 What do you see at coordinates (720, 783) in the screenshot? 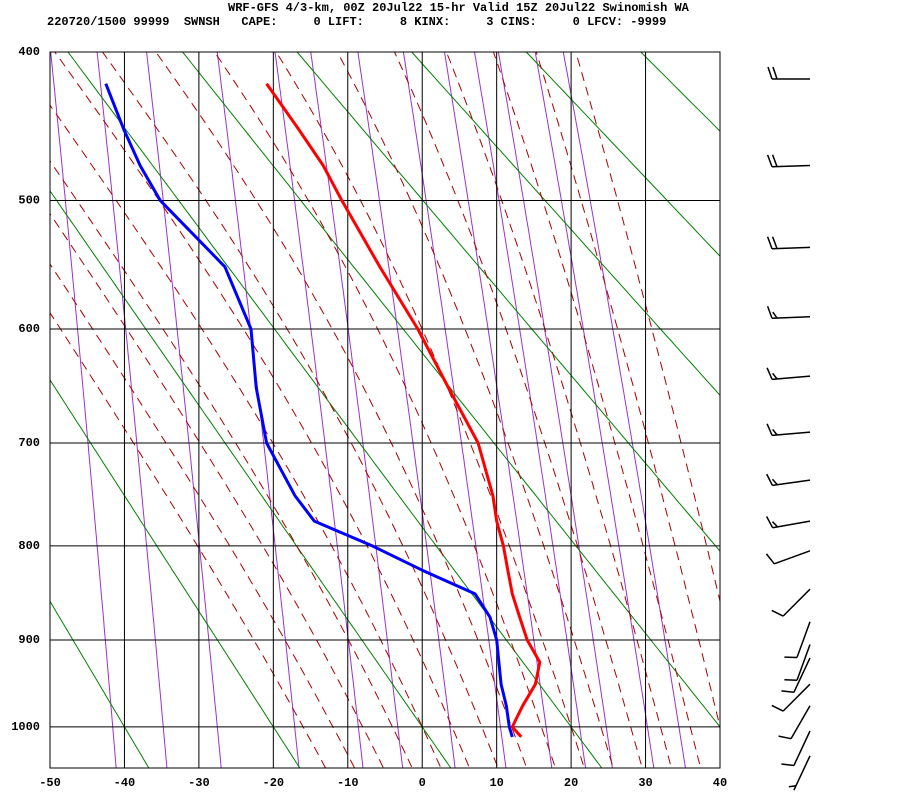
I see `x-tick-label: 40` at bounding box center [720, 783].